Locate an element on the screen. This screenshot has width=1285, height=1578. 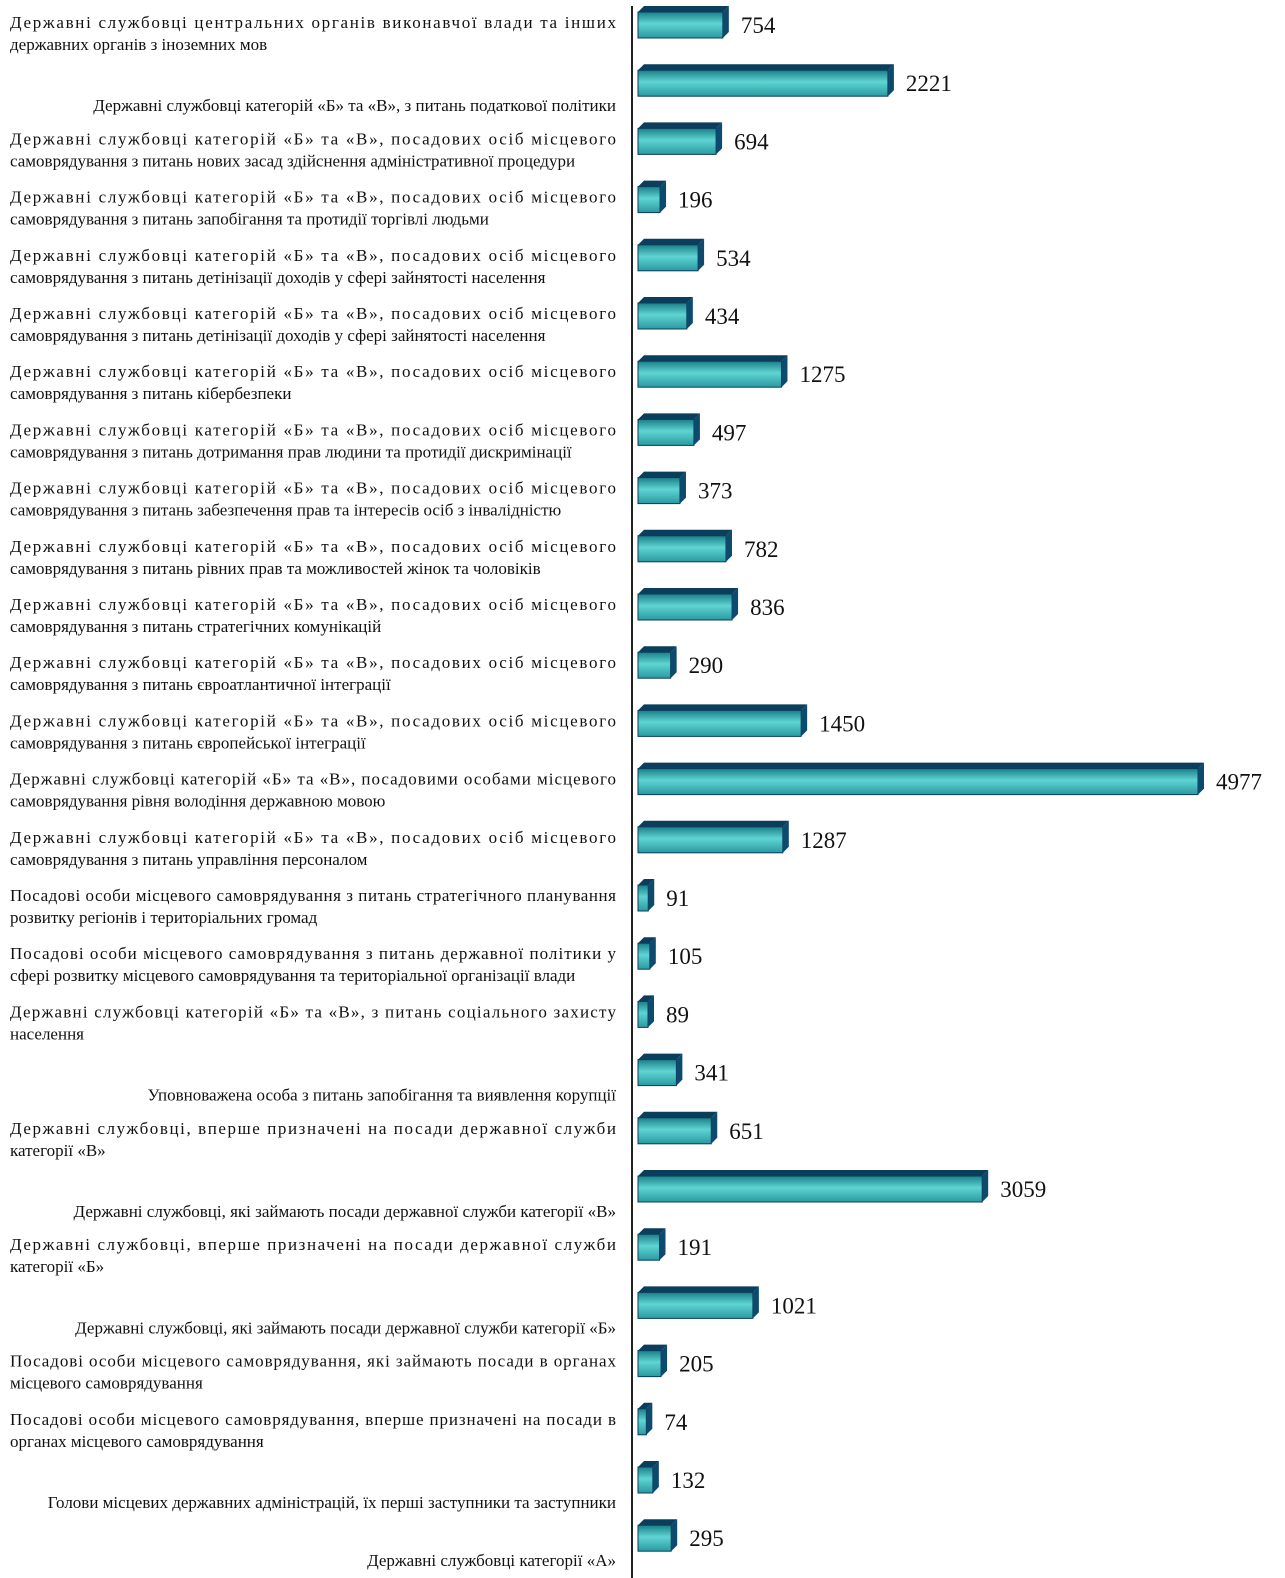
value-label: 1021 is located at coordinates (794, 1305).